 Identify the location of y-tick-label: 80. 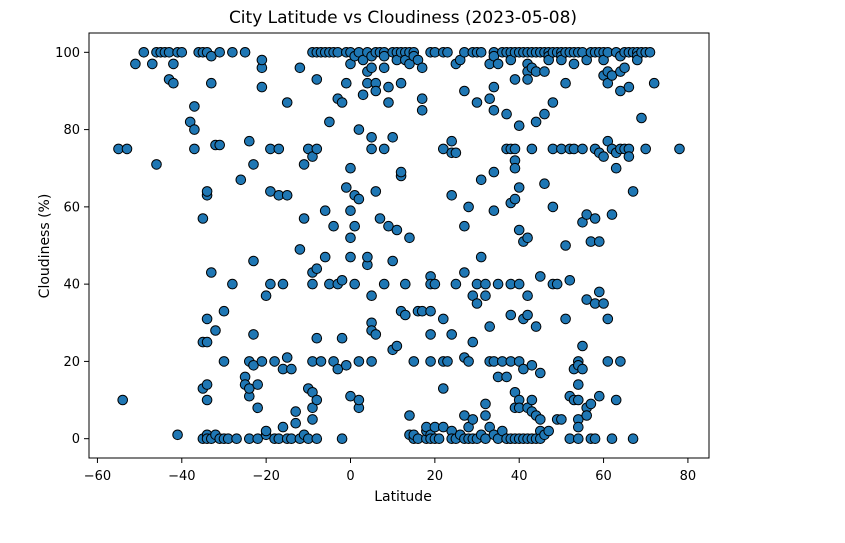
(71, 130).